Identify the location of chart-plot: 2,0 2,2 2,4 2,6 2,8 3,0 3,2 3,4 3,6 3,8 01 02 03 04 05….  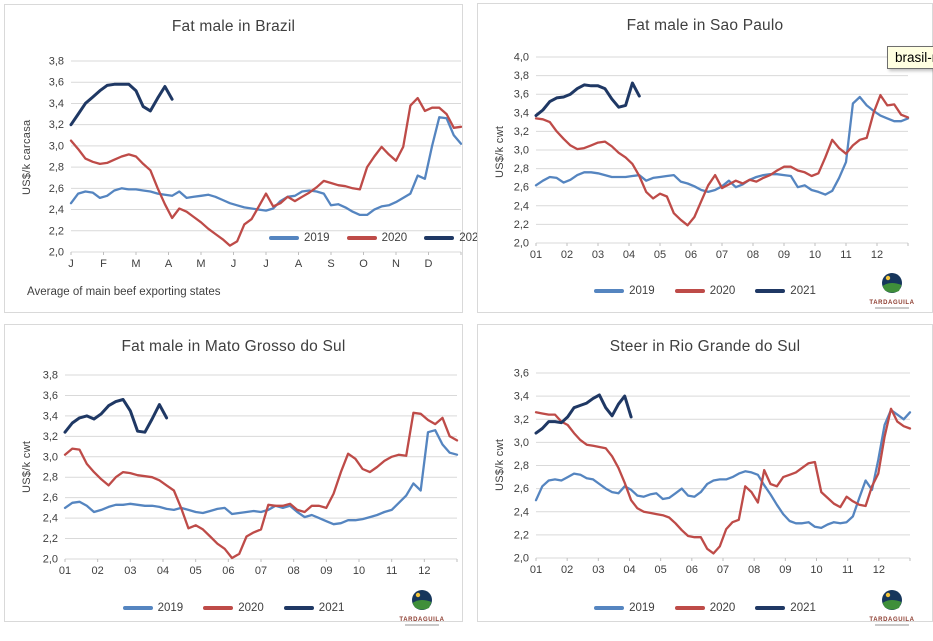
(251, 473).